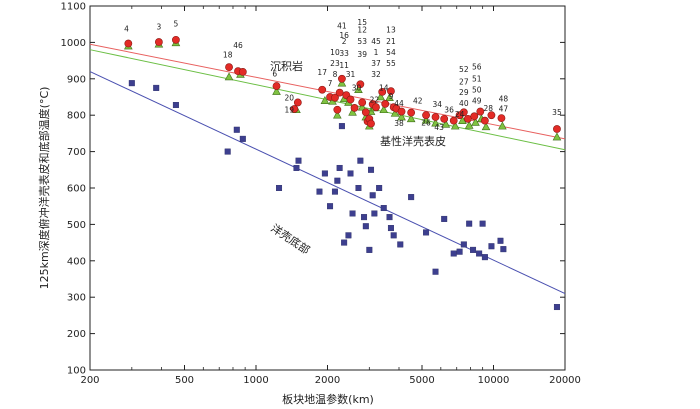 The image size is (700, 409). Describe the element at coordinates (76, 371) in the screenshot. I see `y-tick-label: 100` at that location.